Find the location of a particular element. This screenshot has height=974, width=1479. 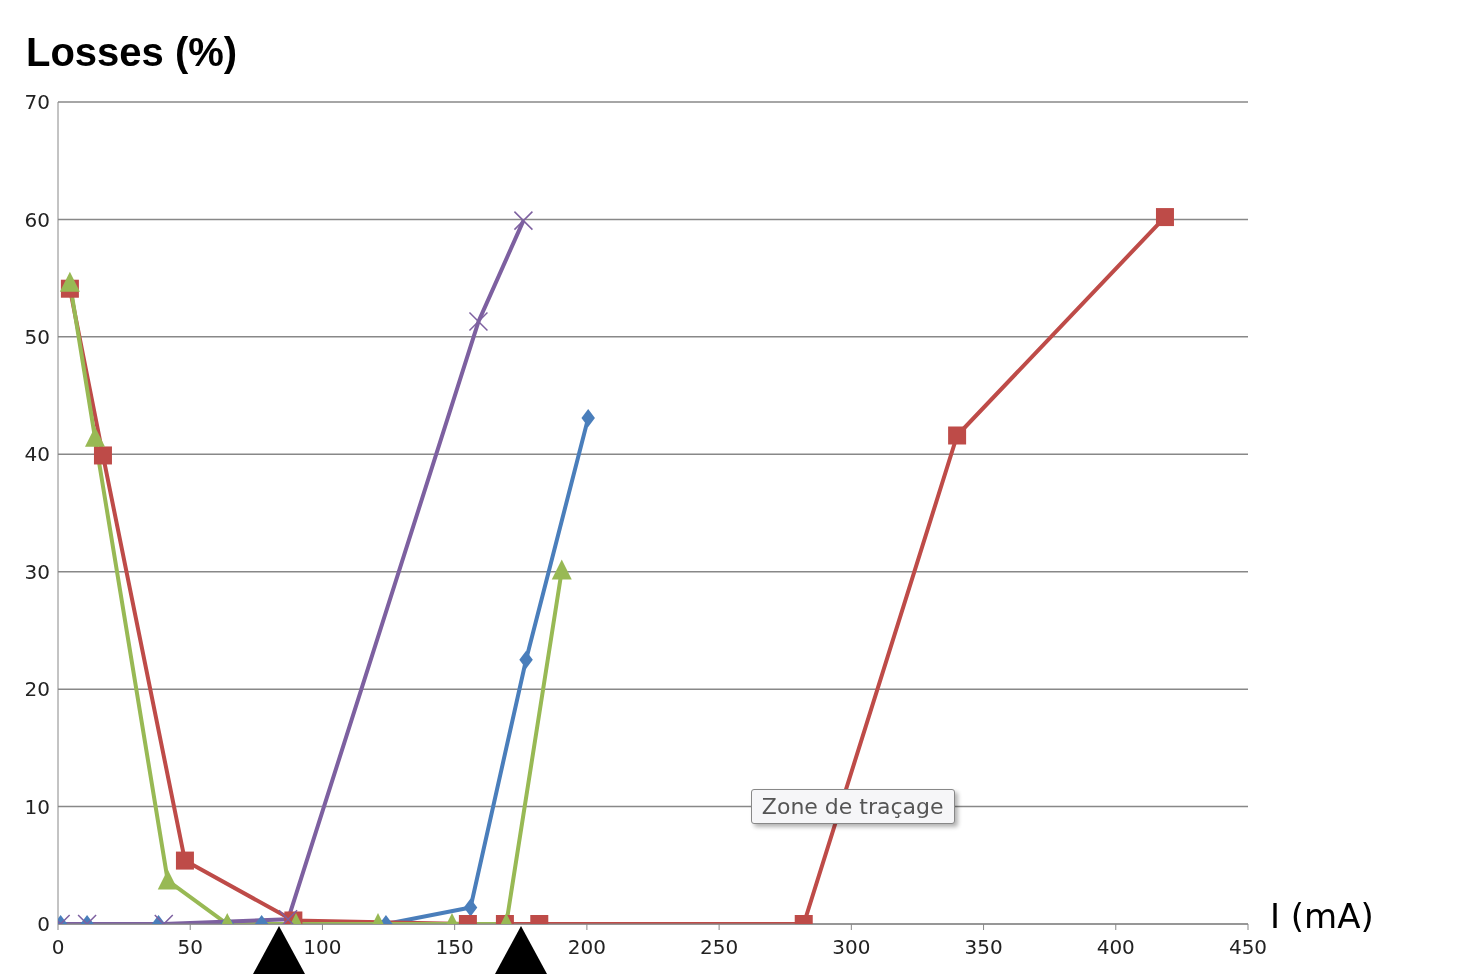

x-tick-label: 200 is located at coordinates (586, 947).